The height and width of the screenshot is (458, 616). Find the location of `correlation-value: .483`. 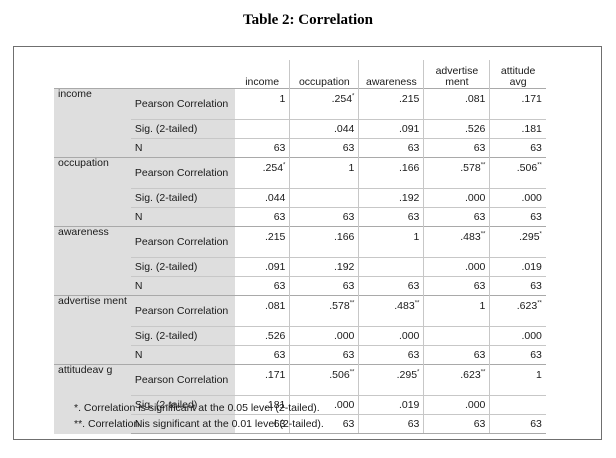

correlation-value: .483 is located at coordinates (404, 306).